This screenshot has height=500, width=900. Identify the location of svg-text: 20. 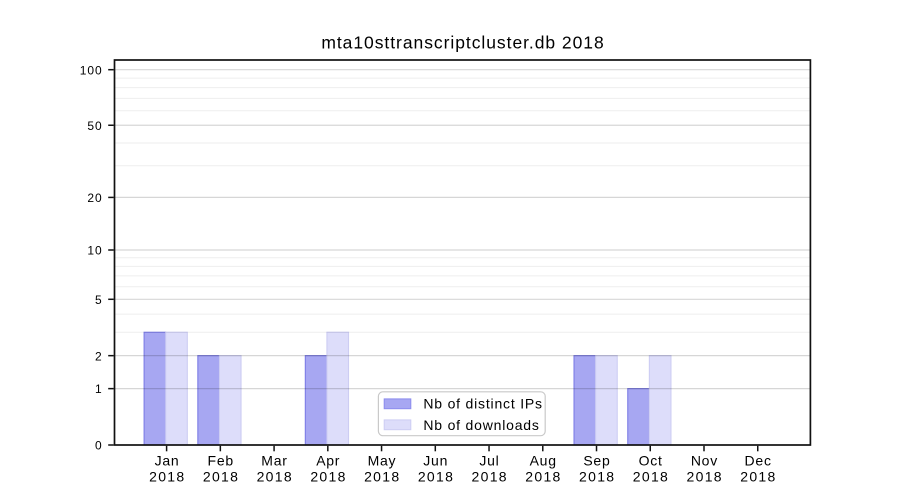
(94, 198).